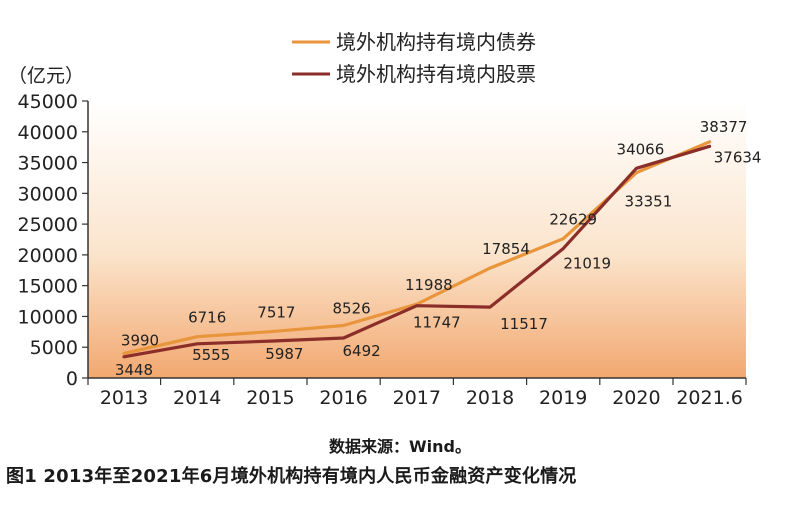 Image resolution: width=800 pixels, height=510 pixels. I want to click on x-tick-label: 2020, so click(636, 398).